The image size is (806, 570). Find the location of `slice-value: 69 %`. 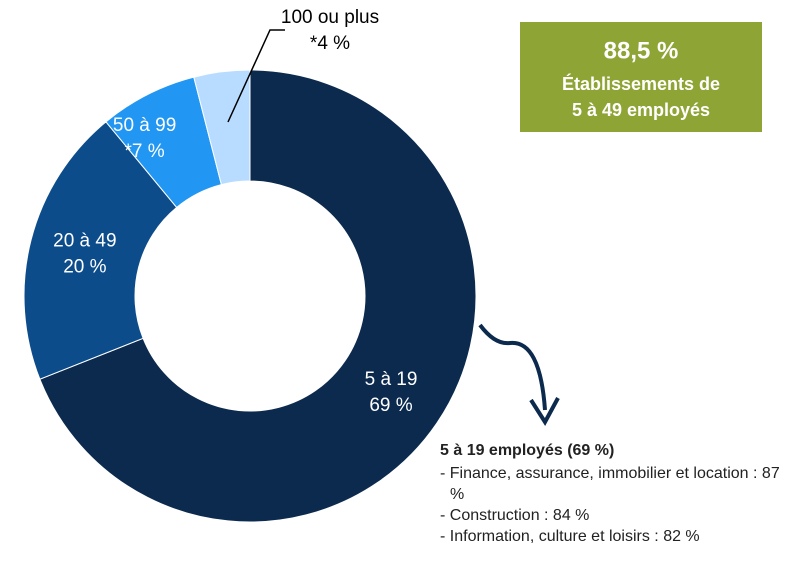

slice-value: 69 % is located at coordinates (390, 405).